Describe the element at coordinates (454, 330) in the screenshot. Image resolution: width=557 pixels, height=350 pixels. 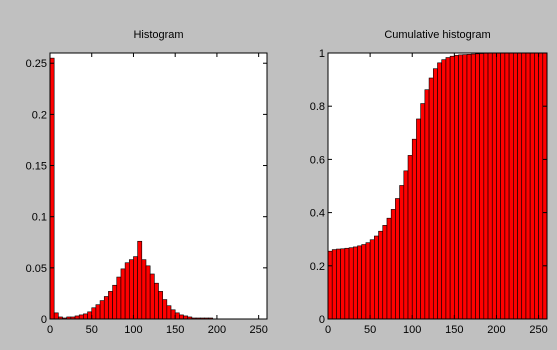
I see `cumulative-xtick-label: 150` at that location.